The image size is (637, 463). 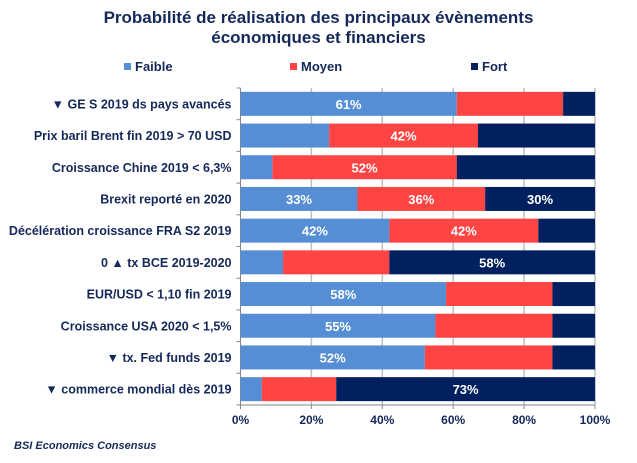 I want to click on category-label: Décélération croissance FRA S2 2019, so click(x=120, y=231).